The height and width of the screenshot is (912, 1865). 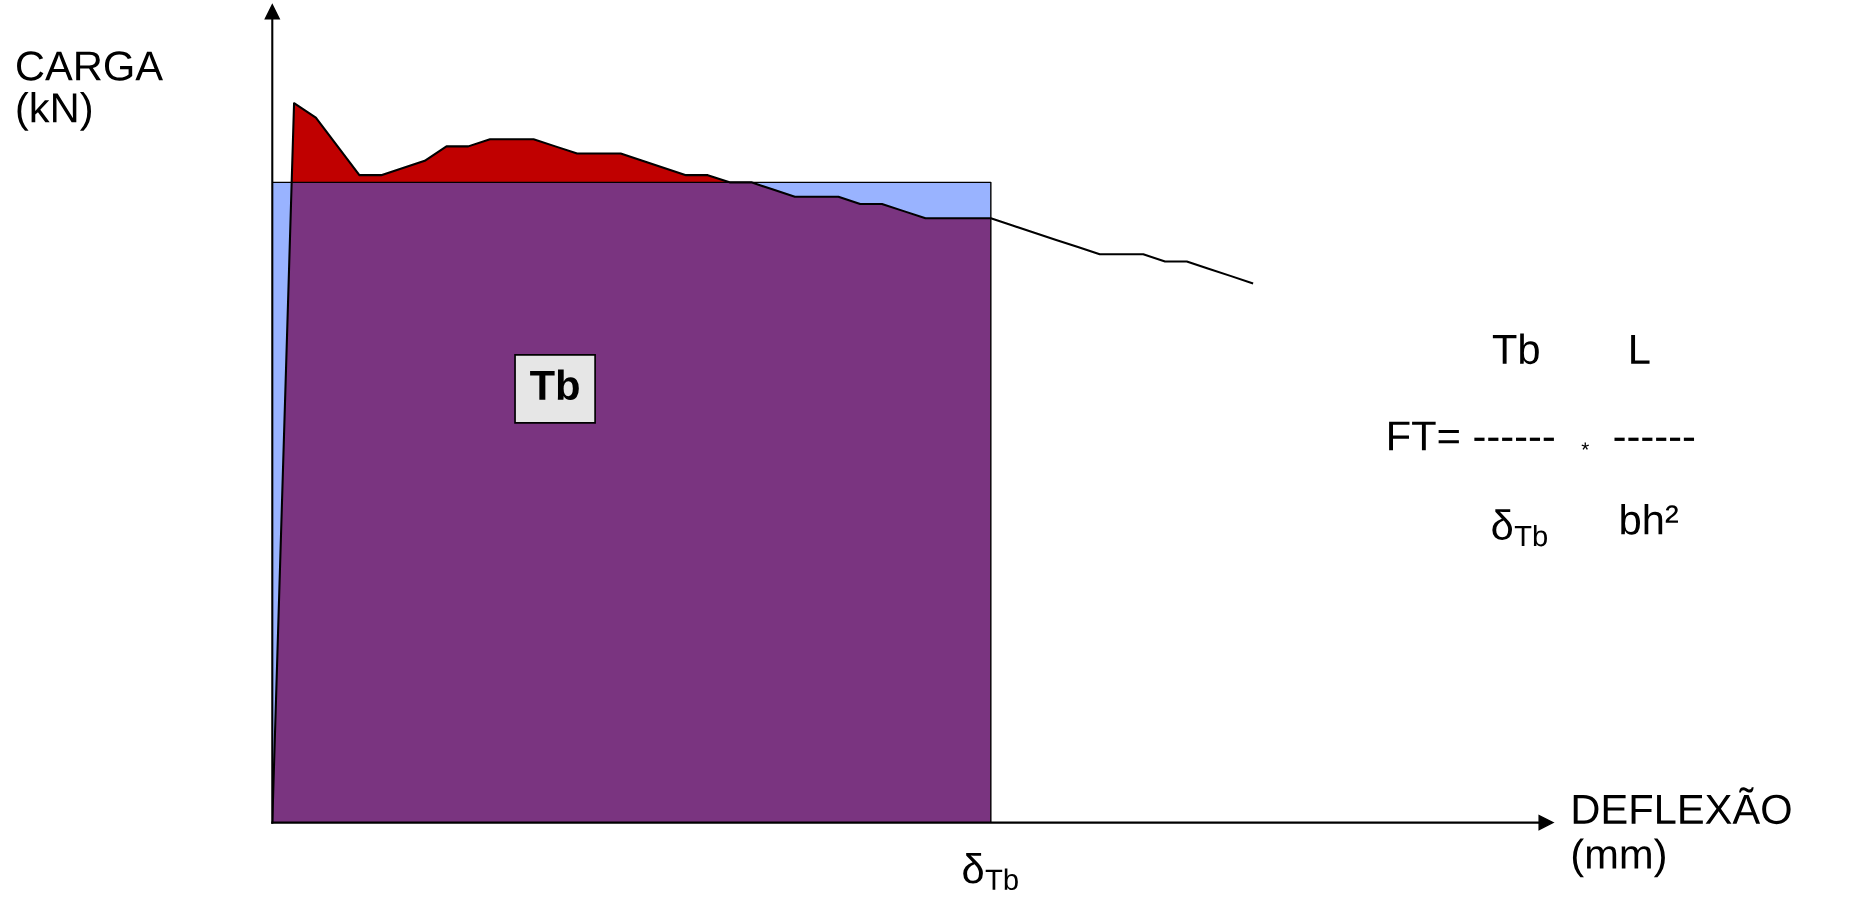 What do you see at coordinates (1515, 349) in the screenshot?
I see `text: Tb` at bounding box center [1515, 349].